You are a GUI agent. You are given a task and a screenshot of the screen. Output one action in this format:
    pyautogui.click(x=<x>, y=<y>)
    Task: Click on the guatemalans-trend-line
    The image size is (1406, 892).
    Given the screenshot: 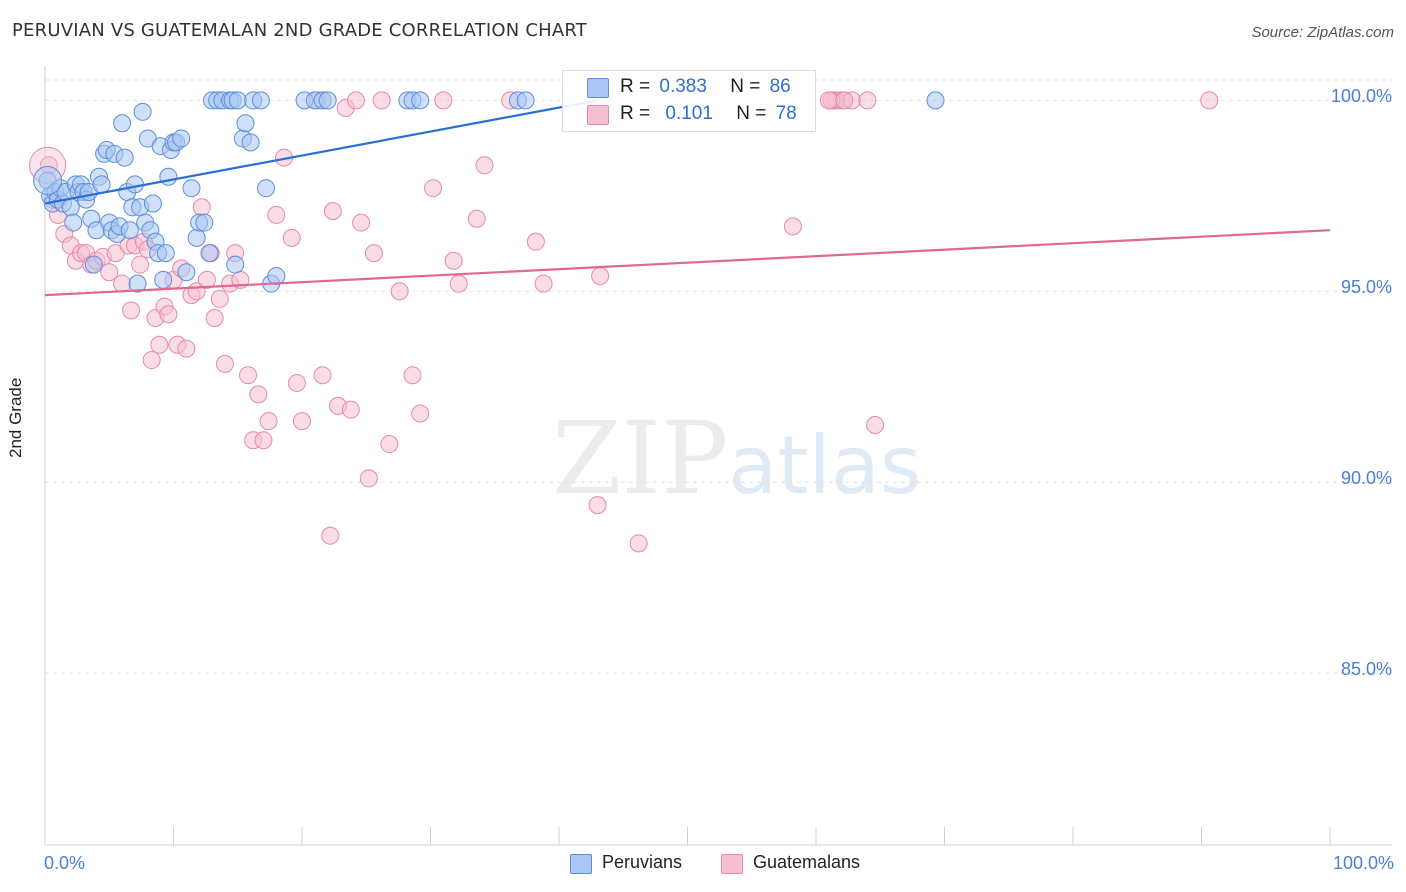 What is the action you would take?
    pyautogui.click(x=687, y=263)
    